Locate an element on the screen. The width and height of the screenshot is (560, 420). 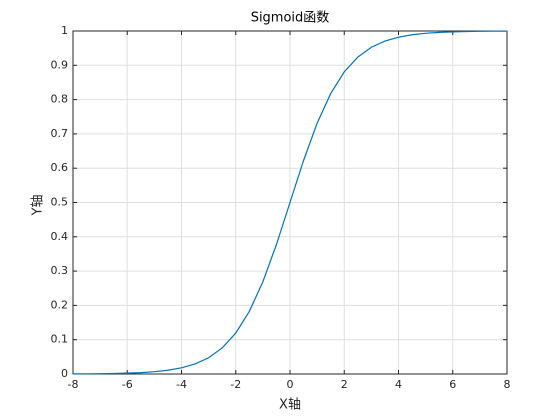
x-tick-label: 4 is located at coordinates (398, 384).